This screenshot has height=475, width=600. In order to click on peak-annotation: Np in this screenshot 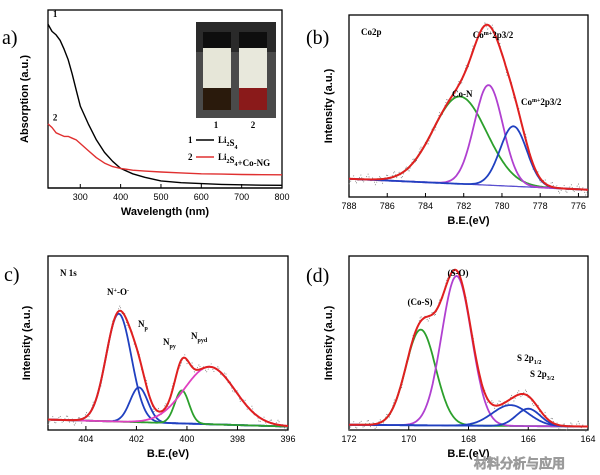, I will do `click(143, 325)`.